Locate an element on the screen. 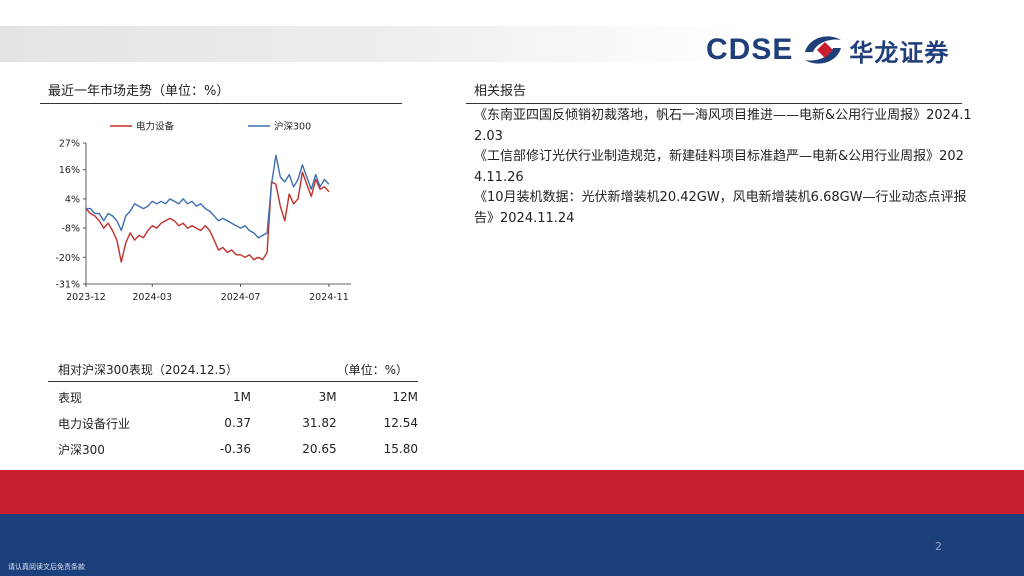 This screenshot has width=1024, height=576. x-tick-label: 2024-03 is located at coordinates (152, 297).